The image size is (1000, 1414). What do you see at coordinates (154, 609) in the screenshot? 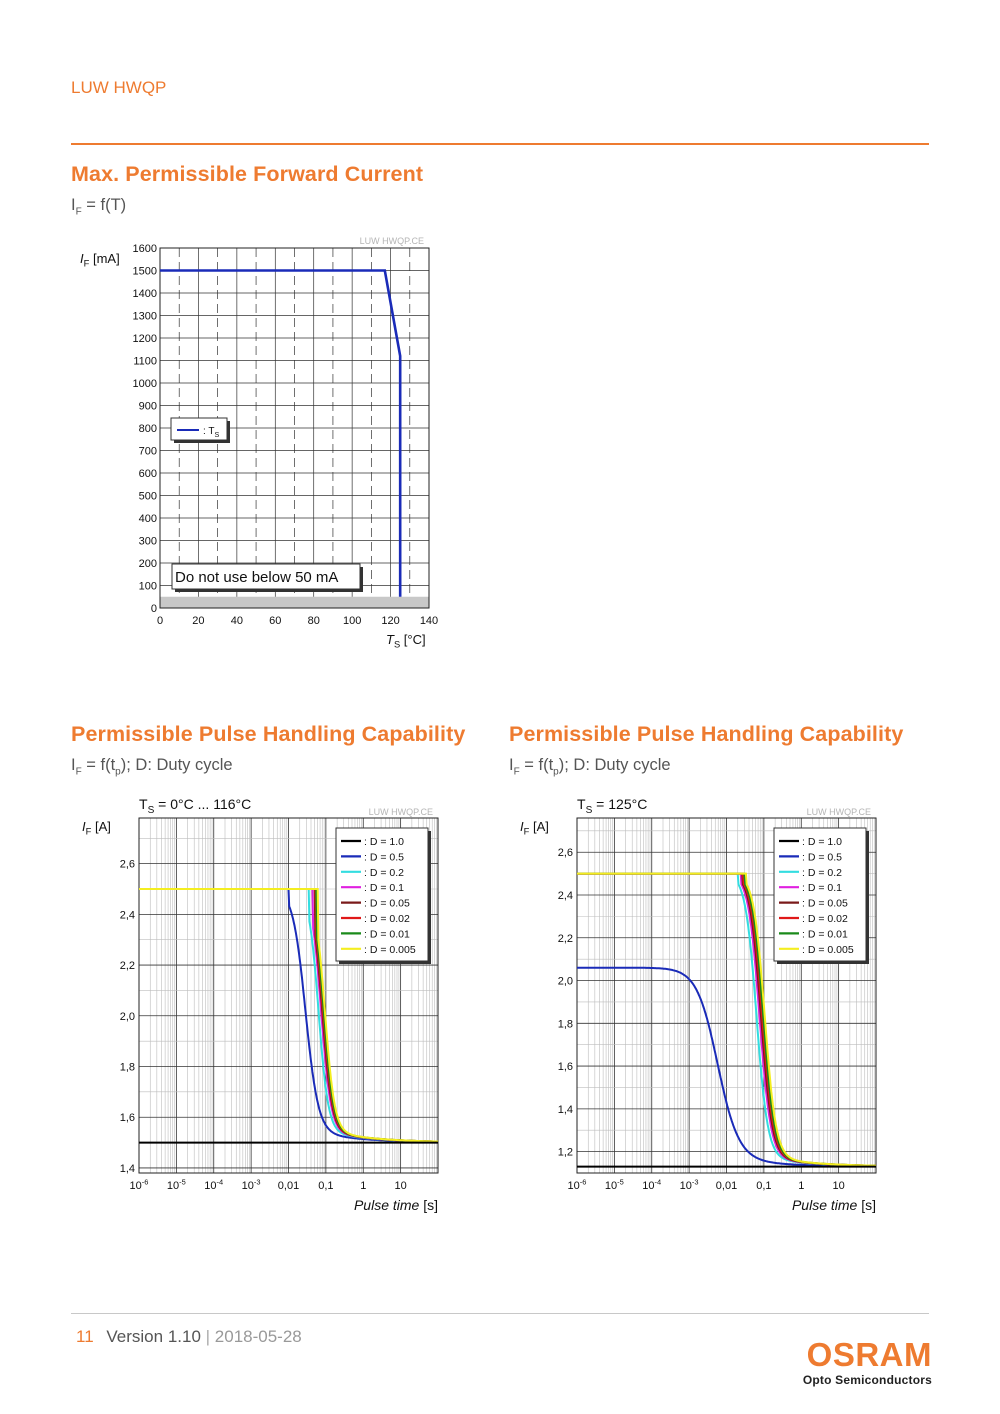
I see `y-tick-label: 0` at bounding box center [154, 609].